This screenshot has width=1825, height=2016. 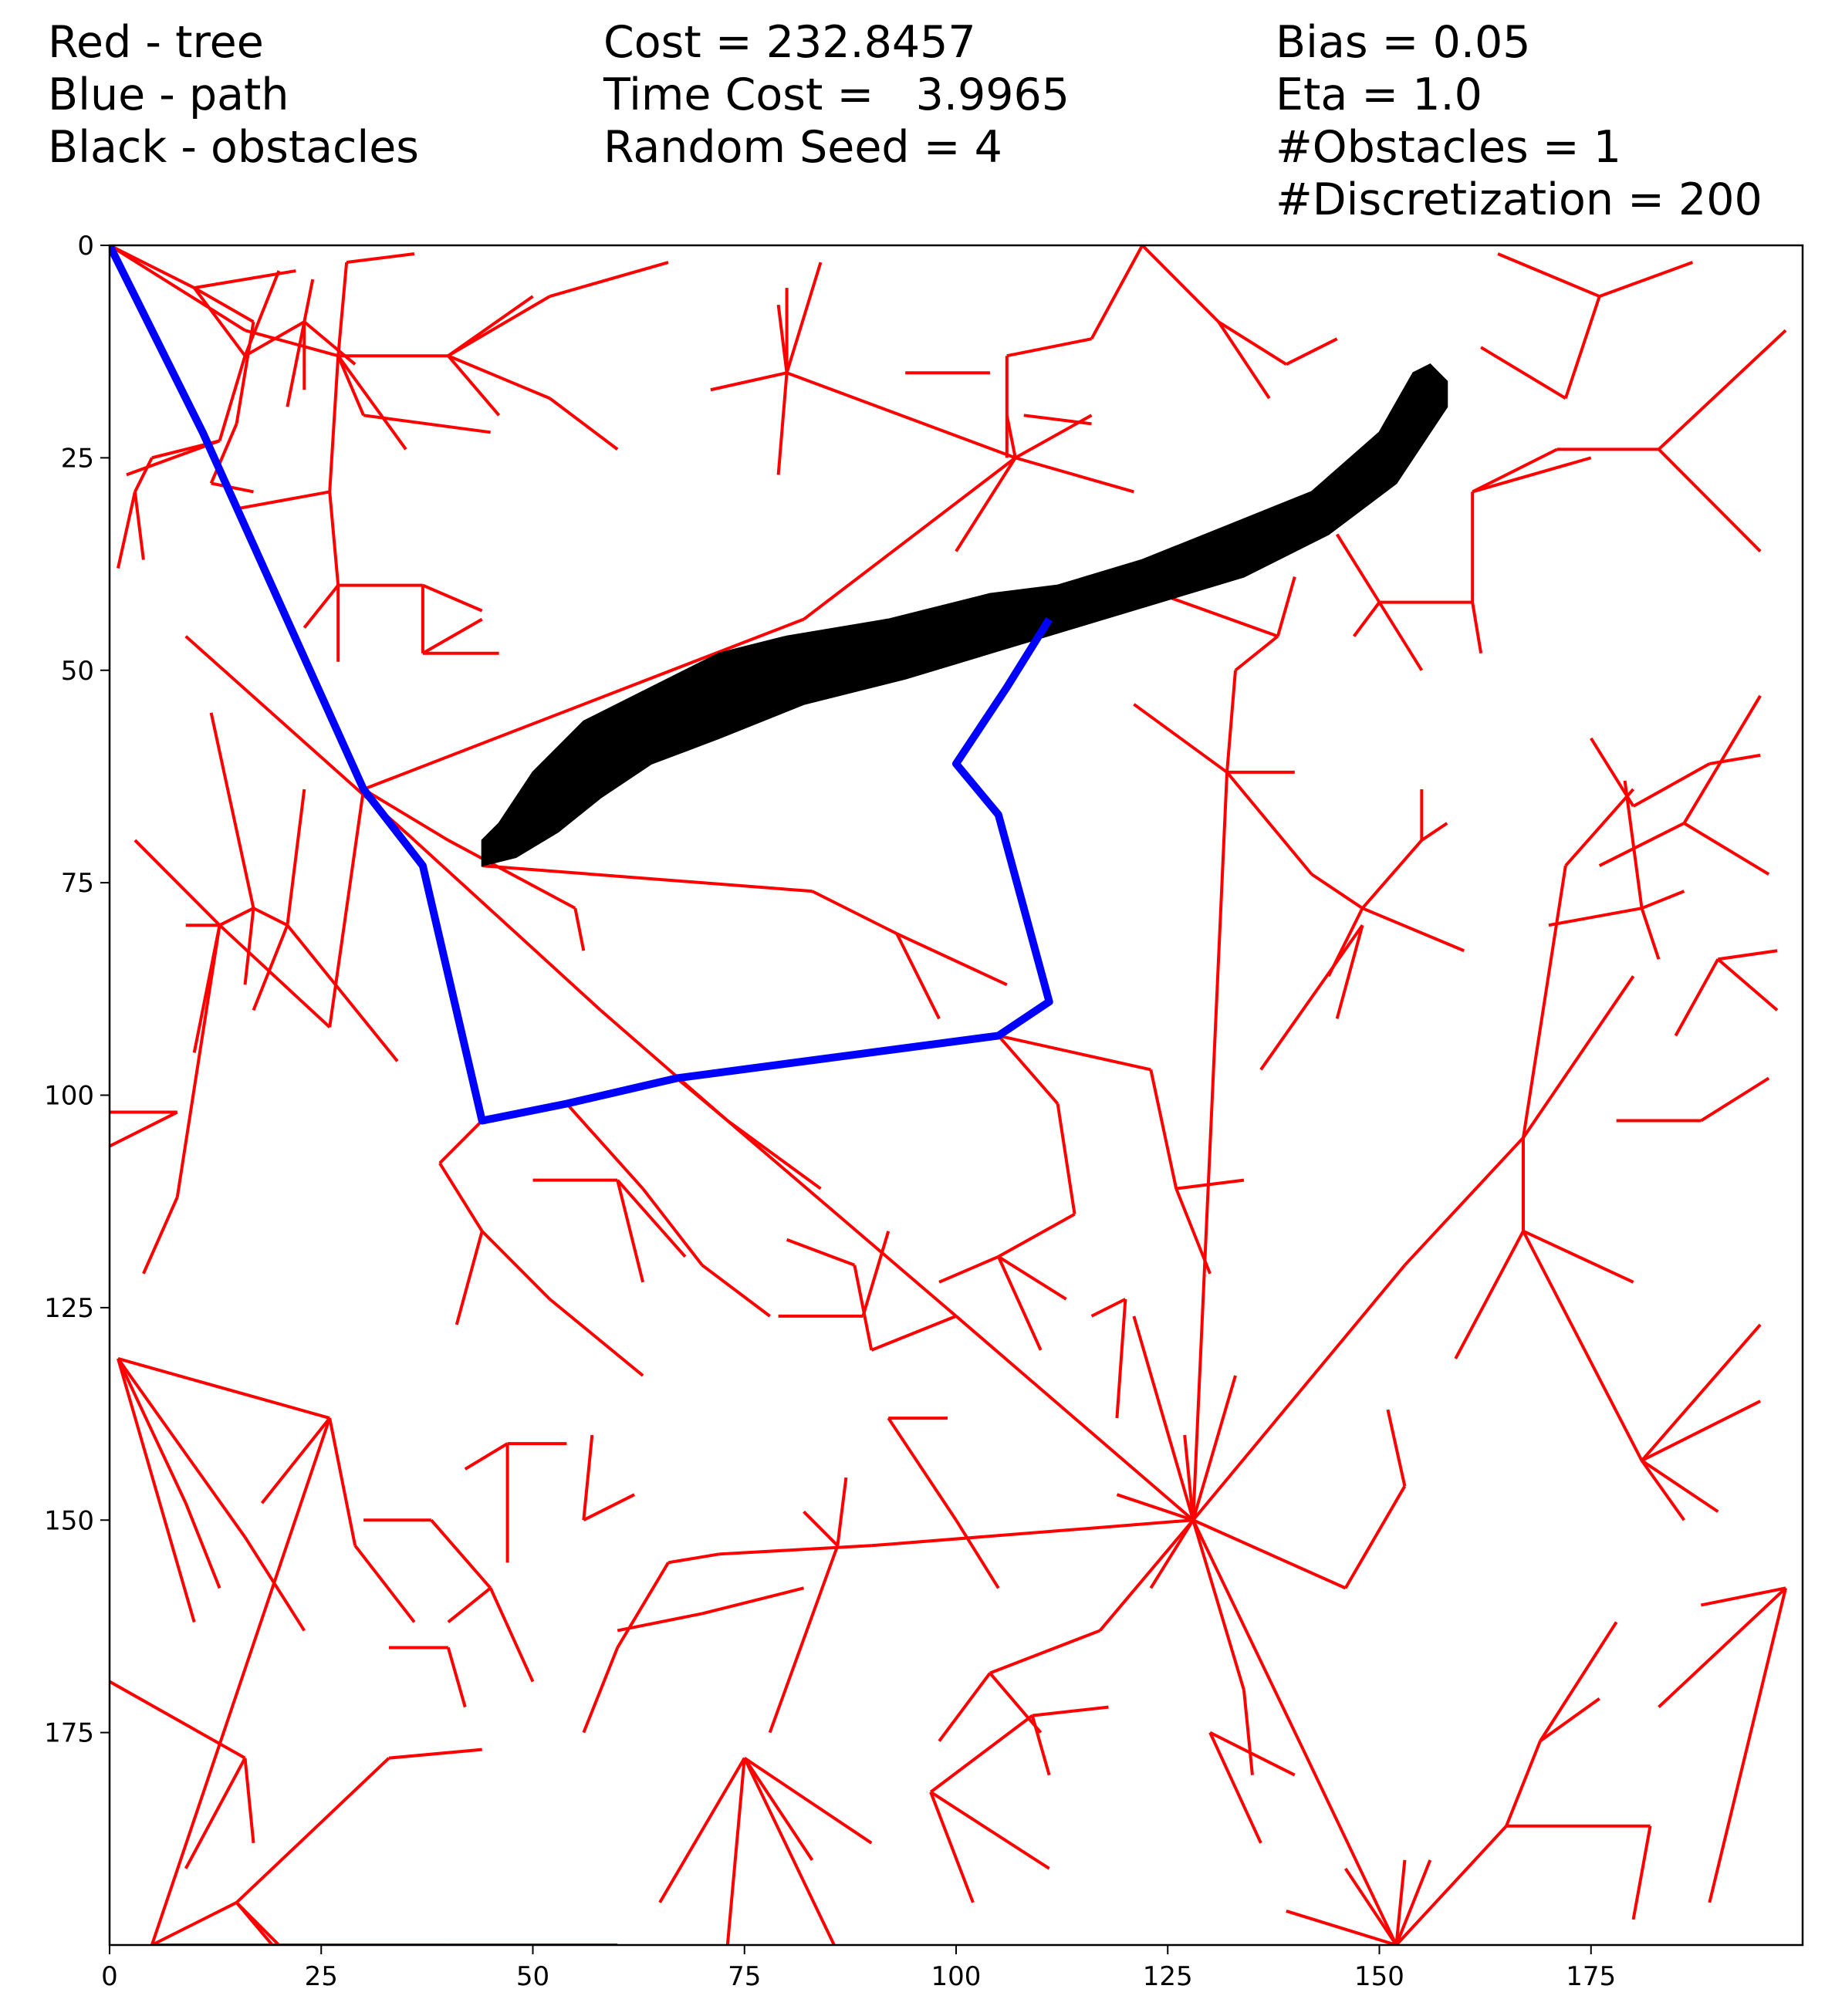 What do you see at coordinates (77, 990) in the screenshot?
I see `y-axis-ticks: 0 25 50 75 100 125 150 175` at bounding box center [77, 990].